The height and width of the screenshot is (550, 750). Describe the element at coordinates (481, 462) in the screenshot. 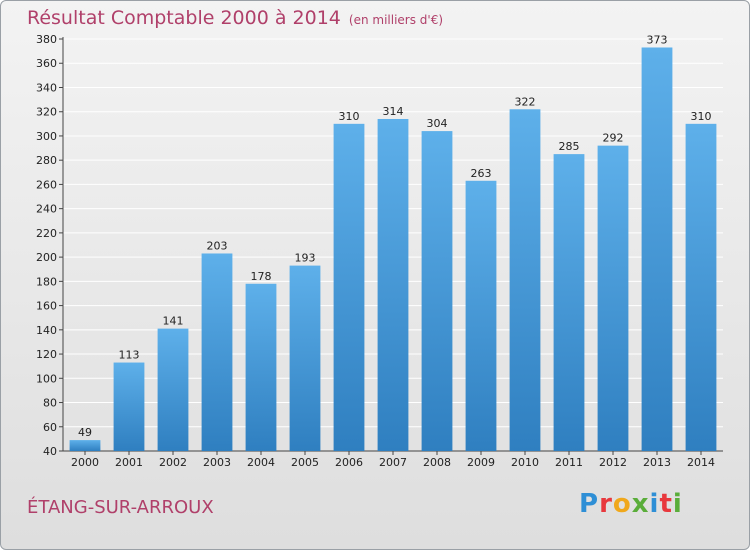

I see `x-tick-label: 2009` at that location.